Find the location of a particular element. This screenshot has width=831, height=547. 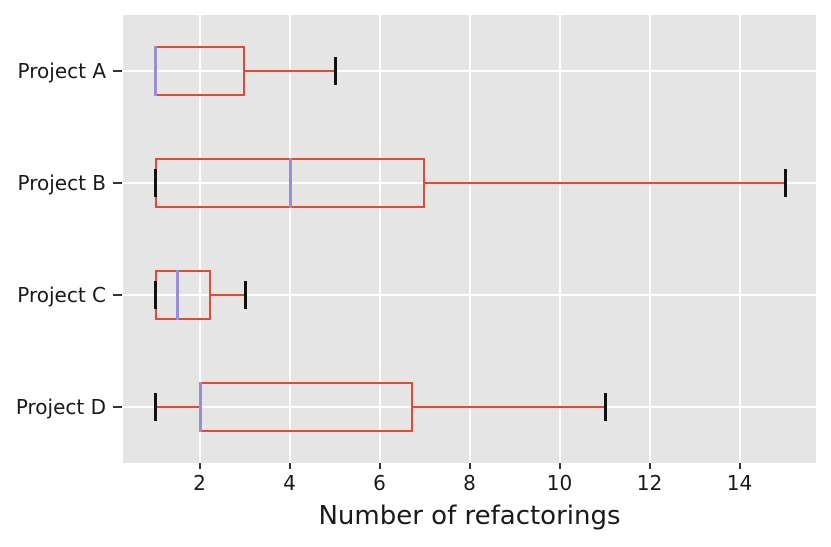

x-tick-label: 8 is located at coordinates (469, 483).